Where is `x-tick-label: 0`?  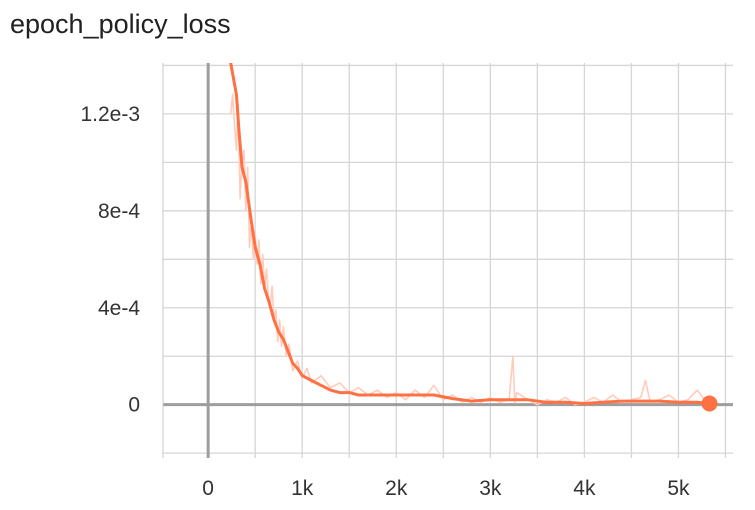 x-tick-label: 0 is located at coordinates (208, 488).